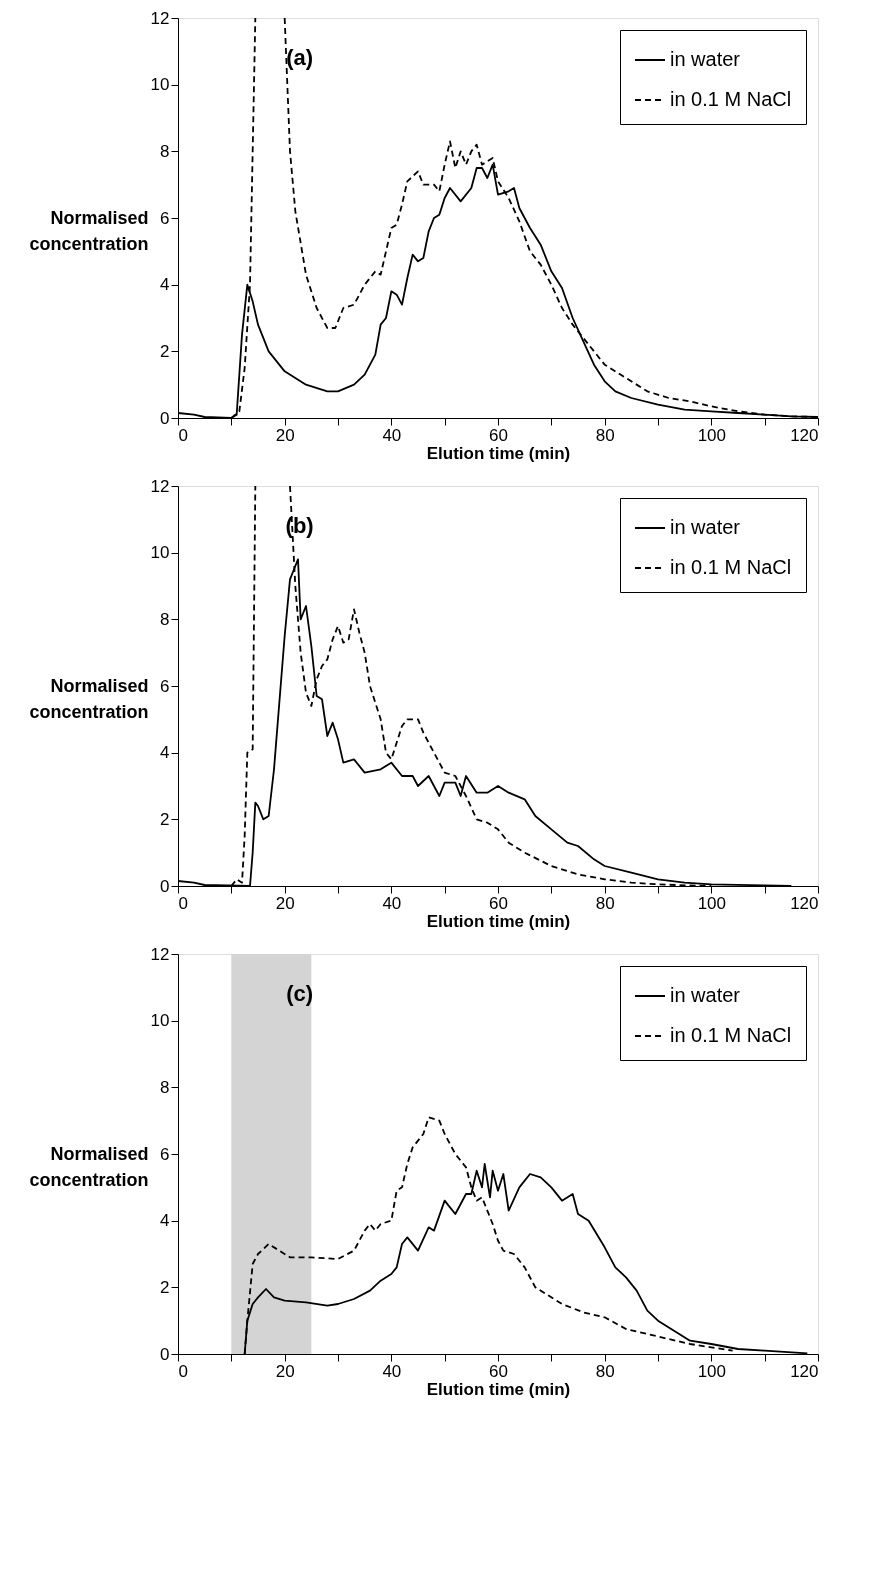 Image resolution: width=872 pixels, height=1585 pixels. I want to click on annotation: (c), so click(300, 993).